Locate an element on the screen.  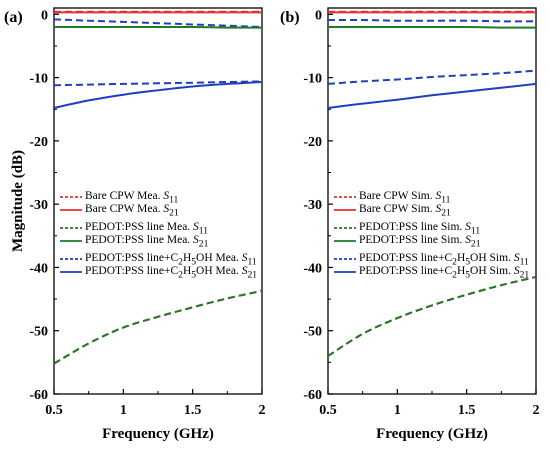
panel-label: (a) is located at coordinates (13, 17).